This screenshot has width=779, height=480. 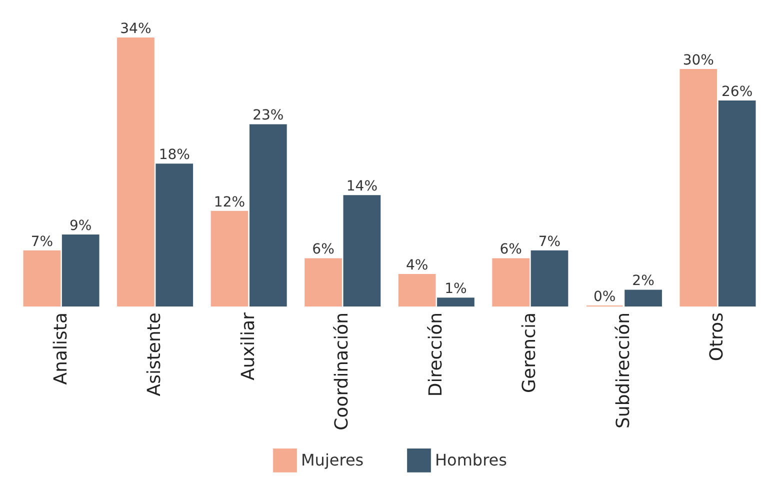 What do you see at coordinates (61, 348) in the screenshot?
I see `x-tick-label: Analista` at bounding box center [61, 348].